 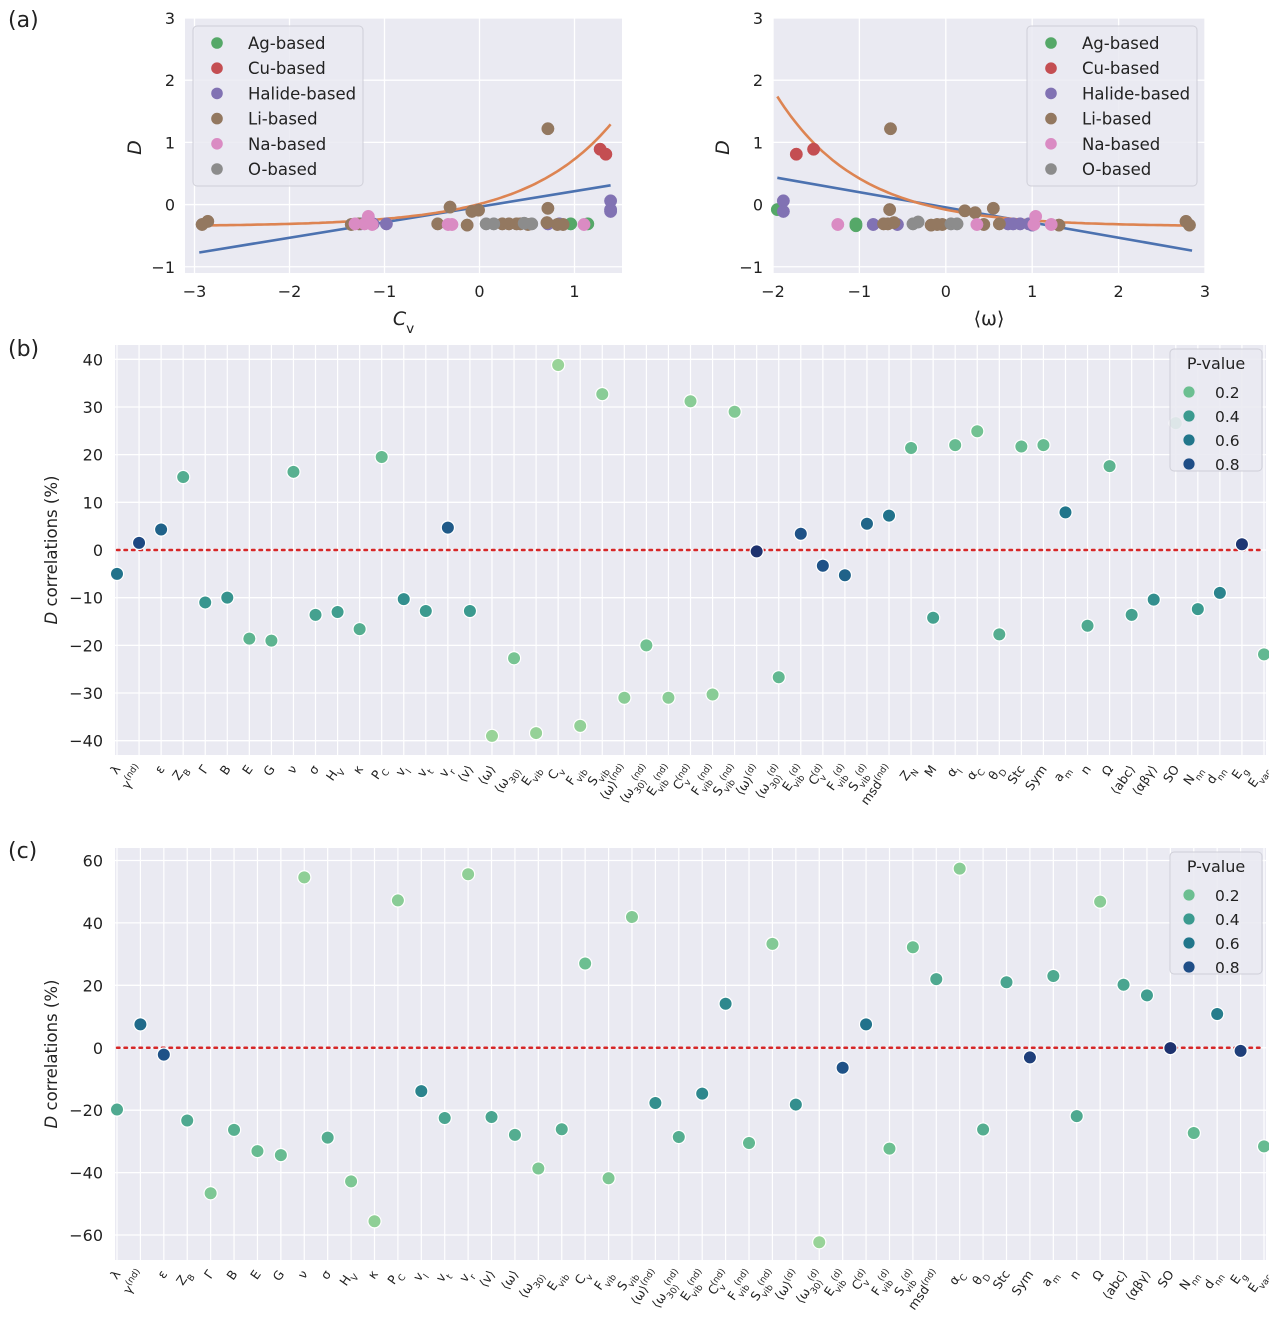 What do you see at coordinates (1051, 68) in the screenshot?
I see `legend-marker-cu-based` at bounding box center [1051, 68].